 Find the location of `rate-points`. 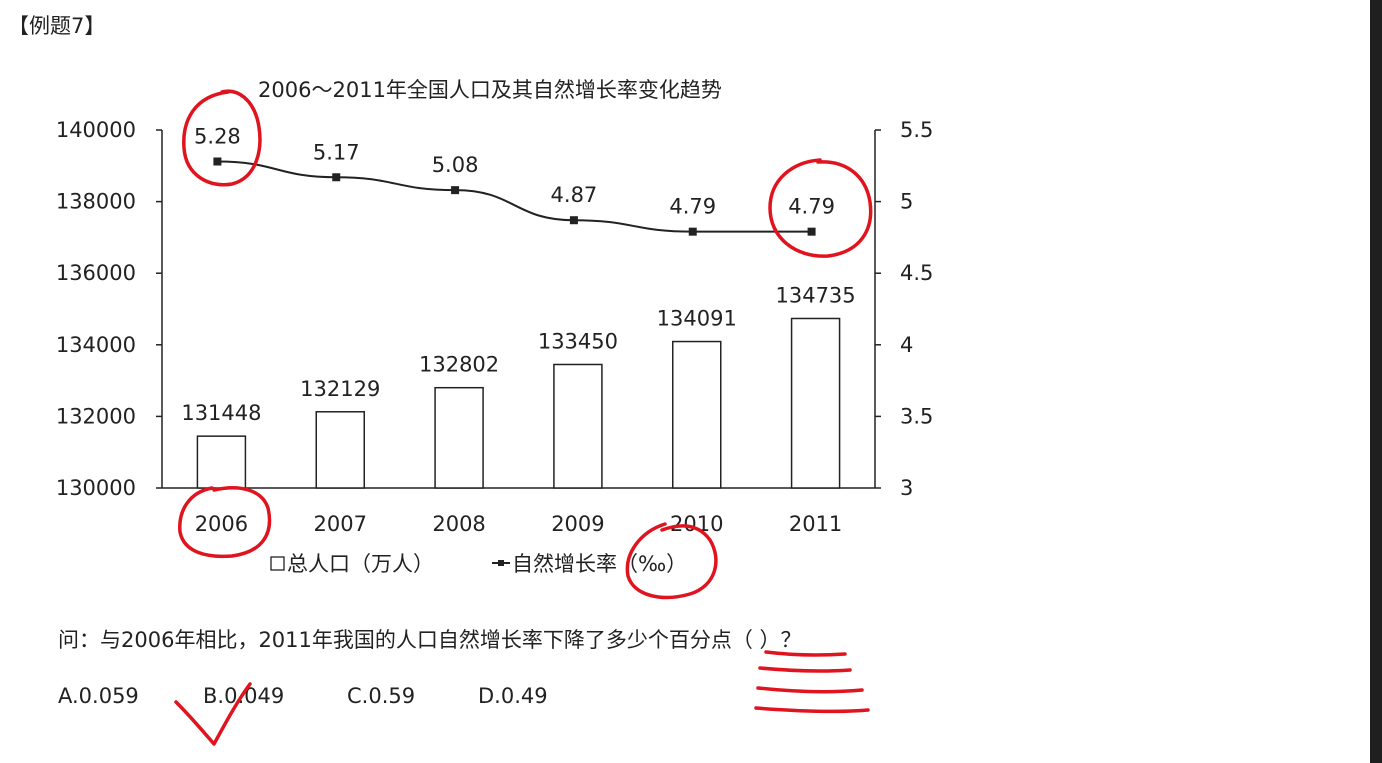

rate-points is located at coordinates (514, 196).